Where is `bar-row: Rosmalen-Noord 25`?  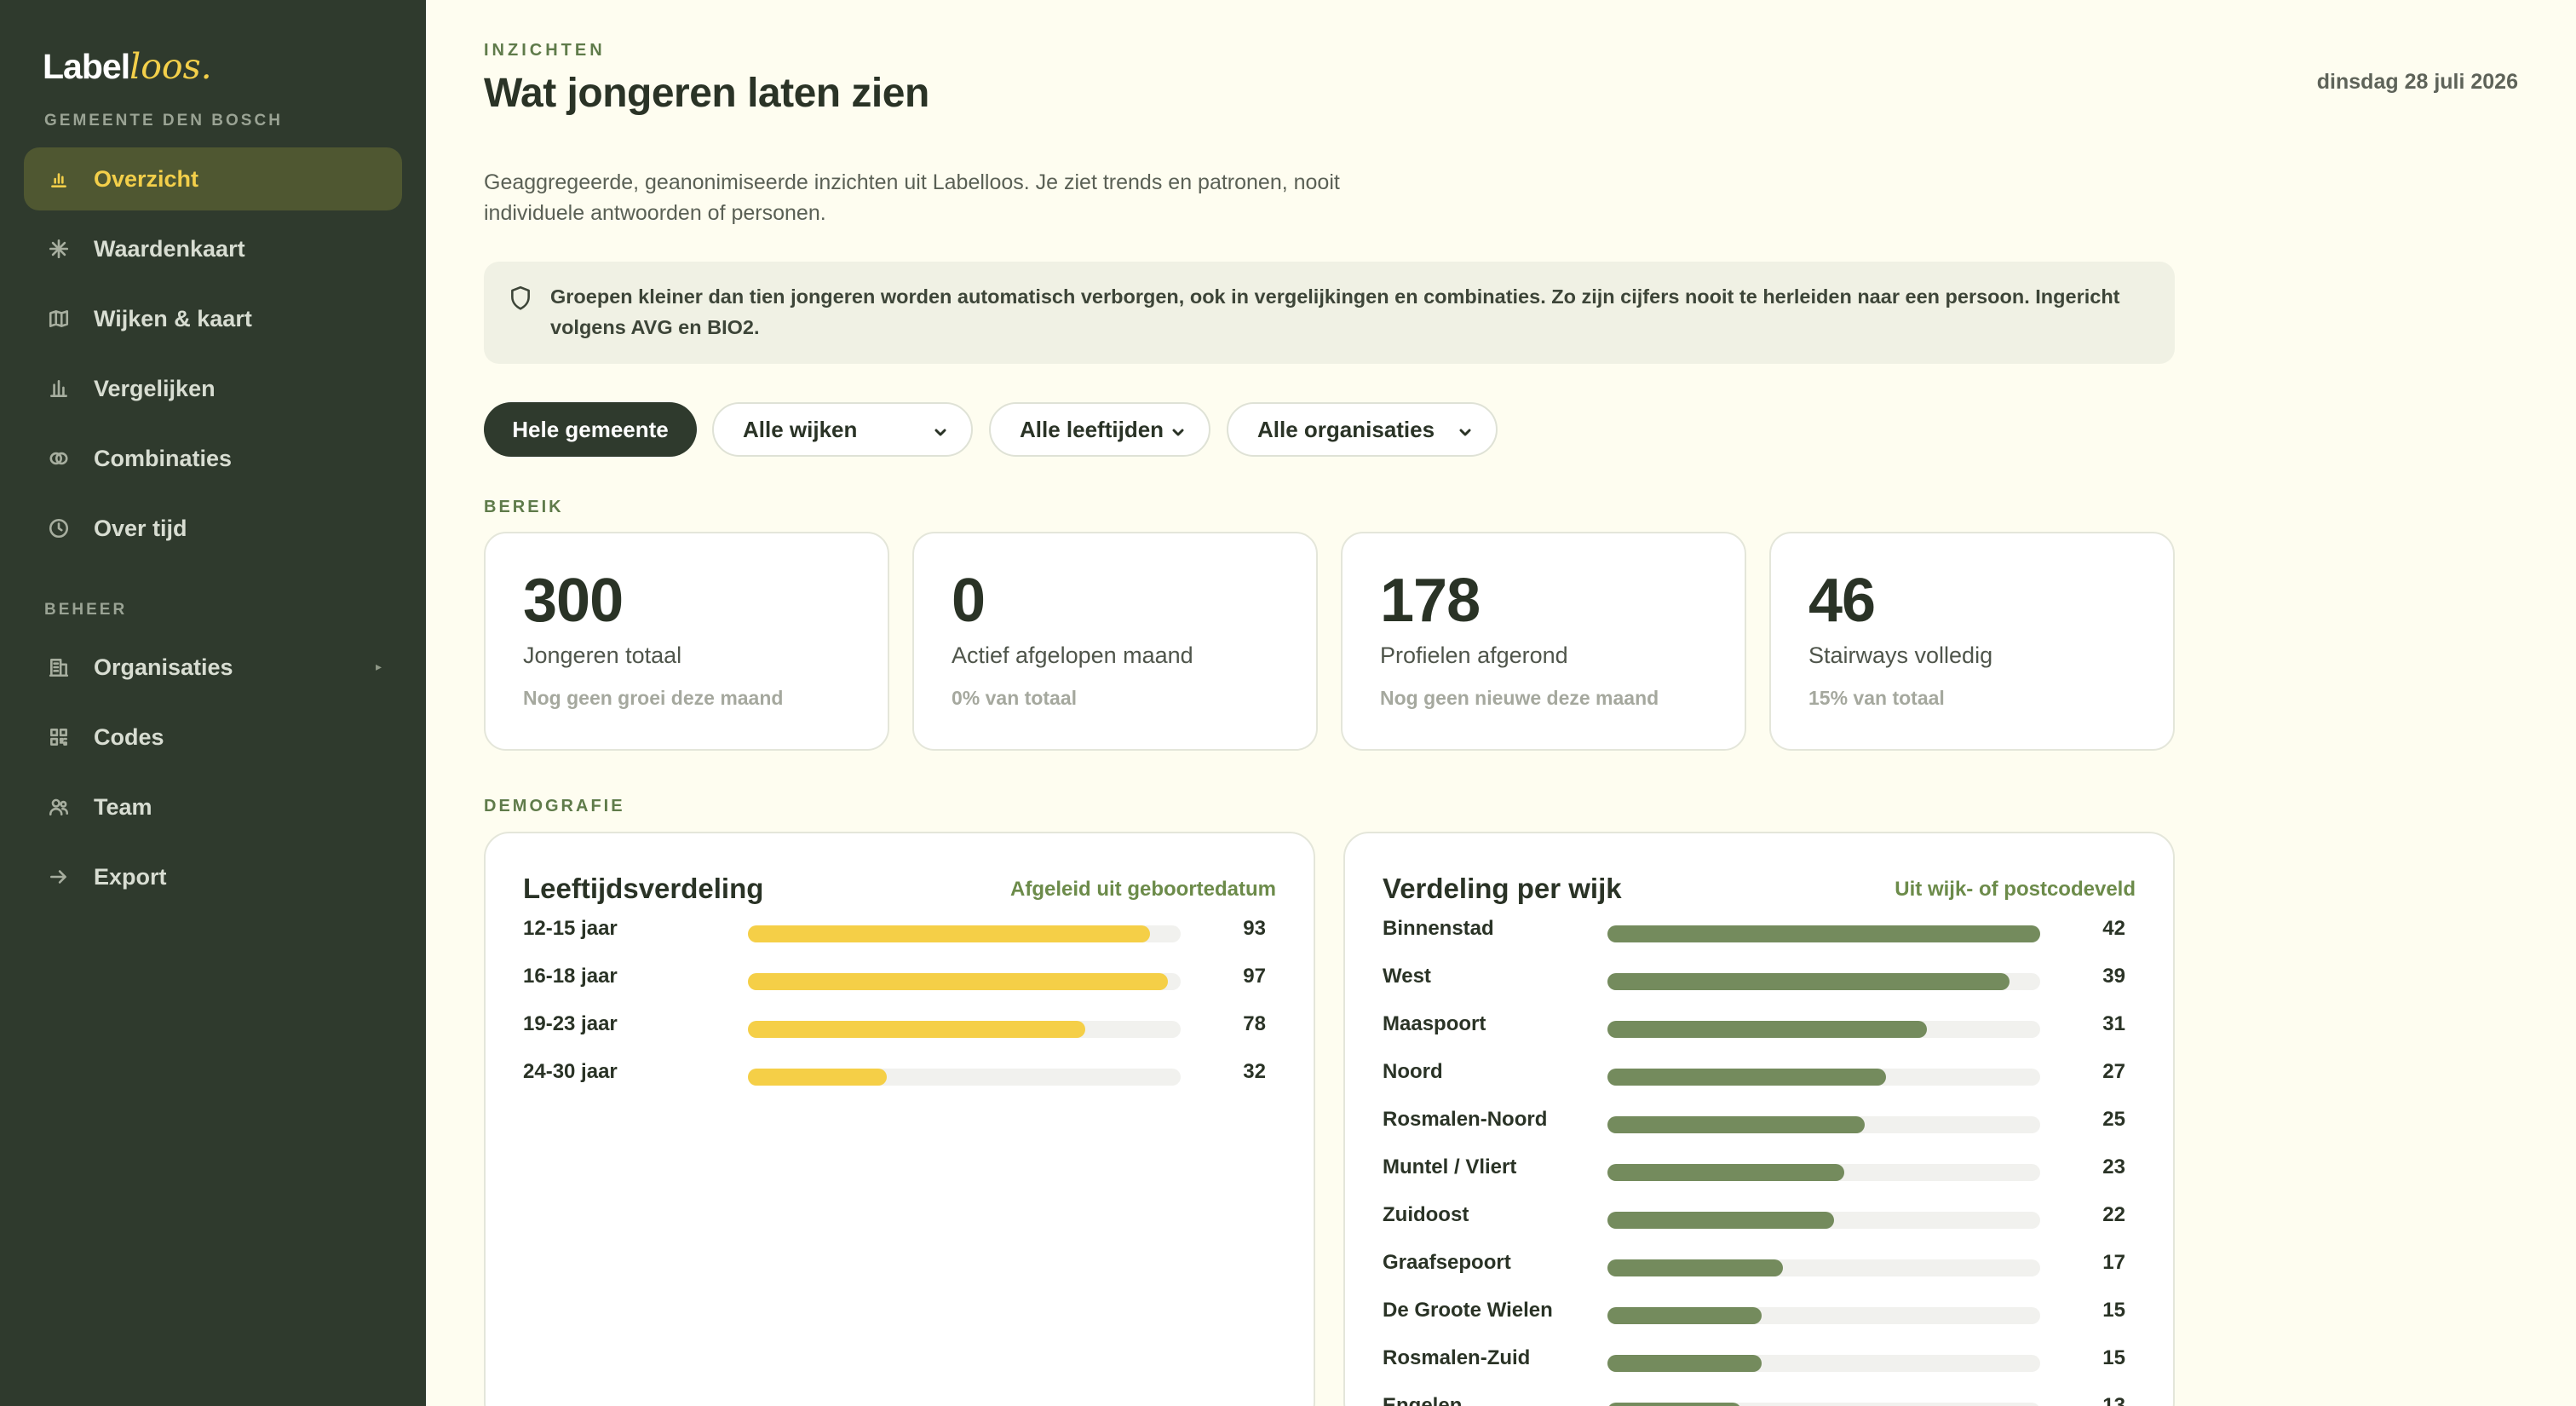 bar-row: Rosmalen-Noord 25 is located at coordinates (1754, 1122).